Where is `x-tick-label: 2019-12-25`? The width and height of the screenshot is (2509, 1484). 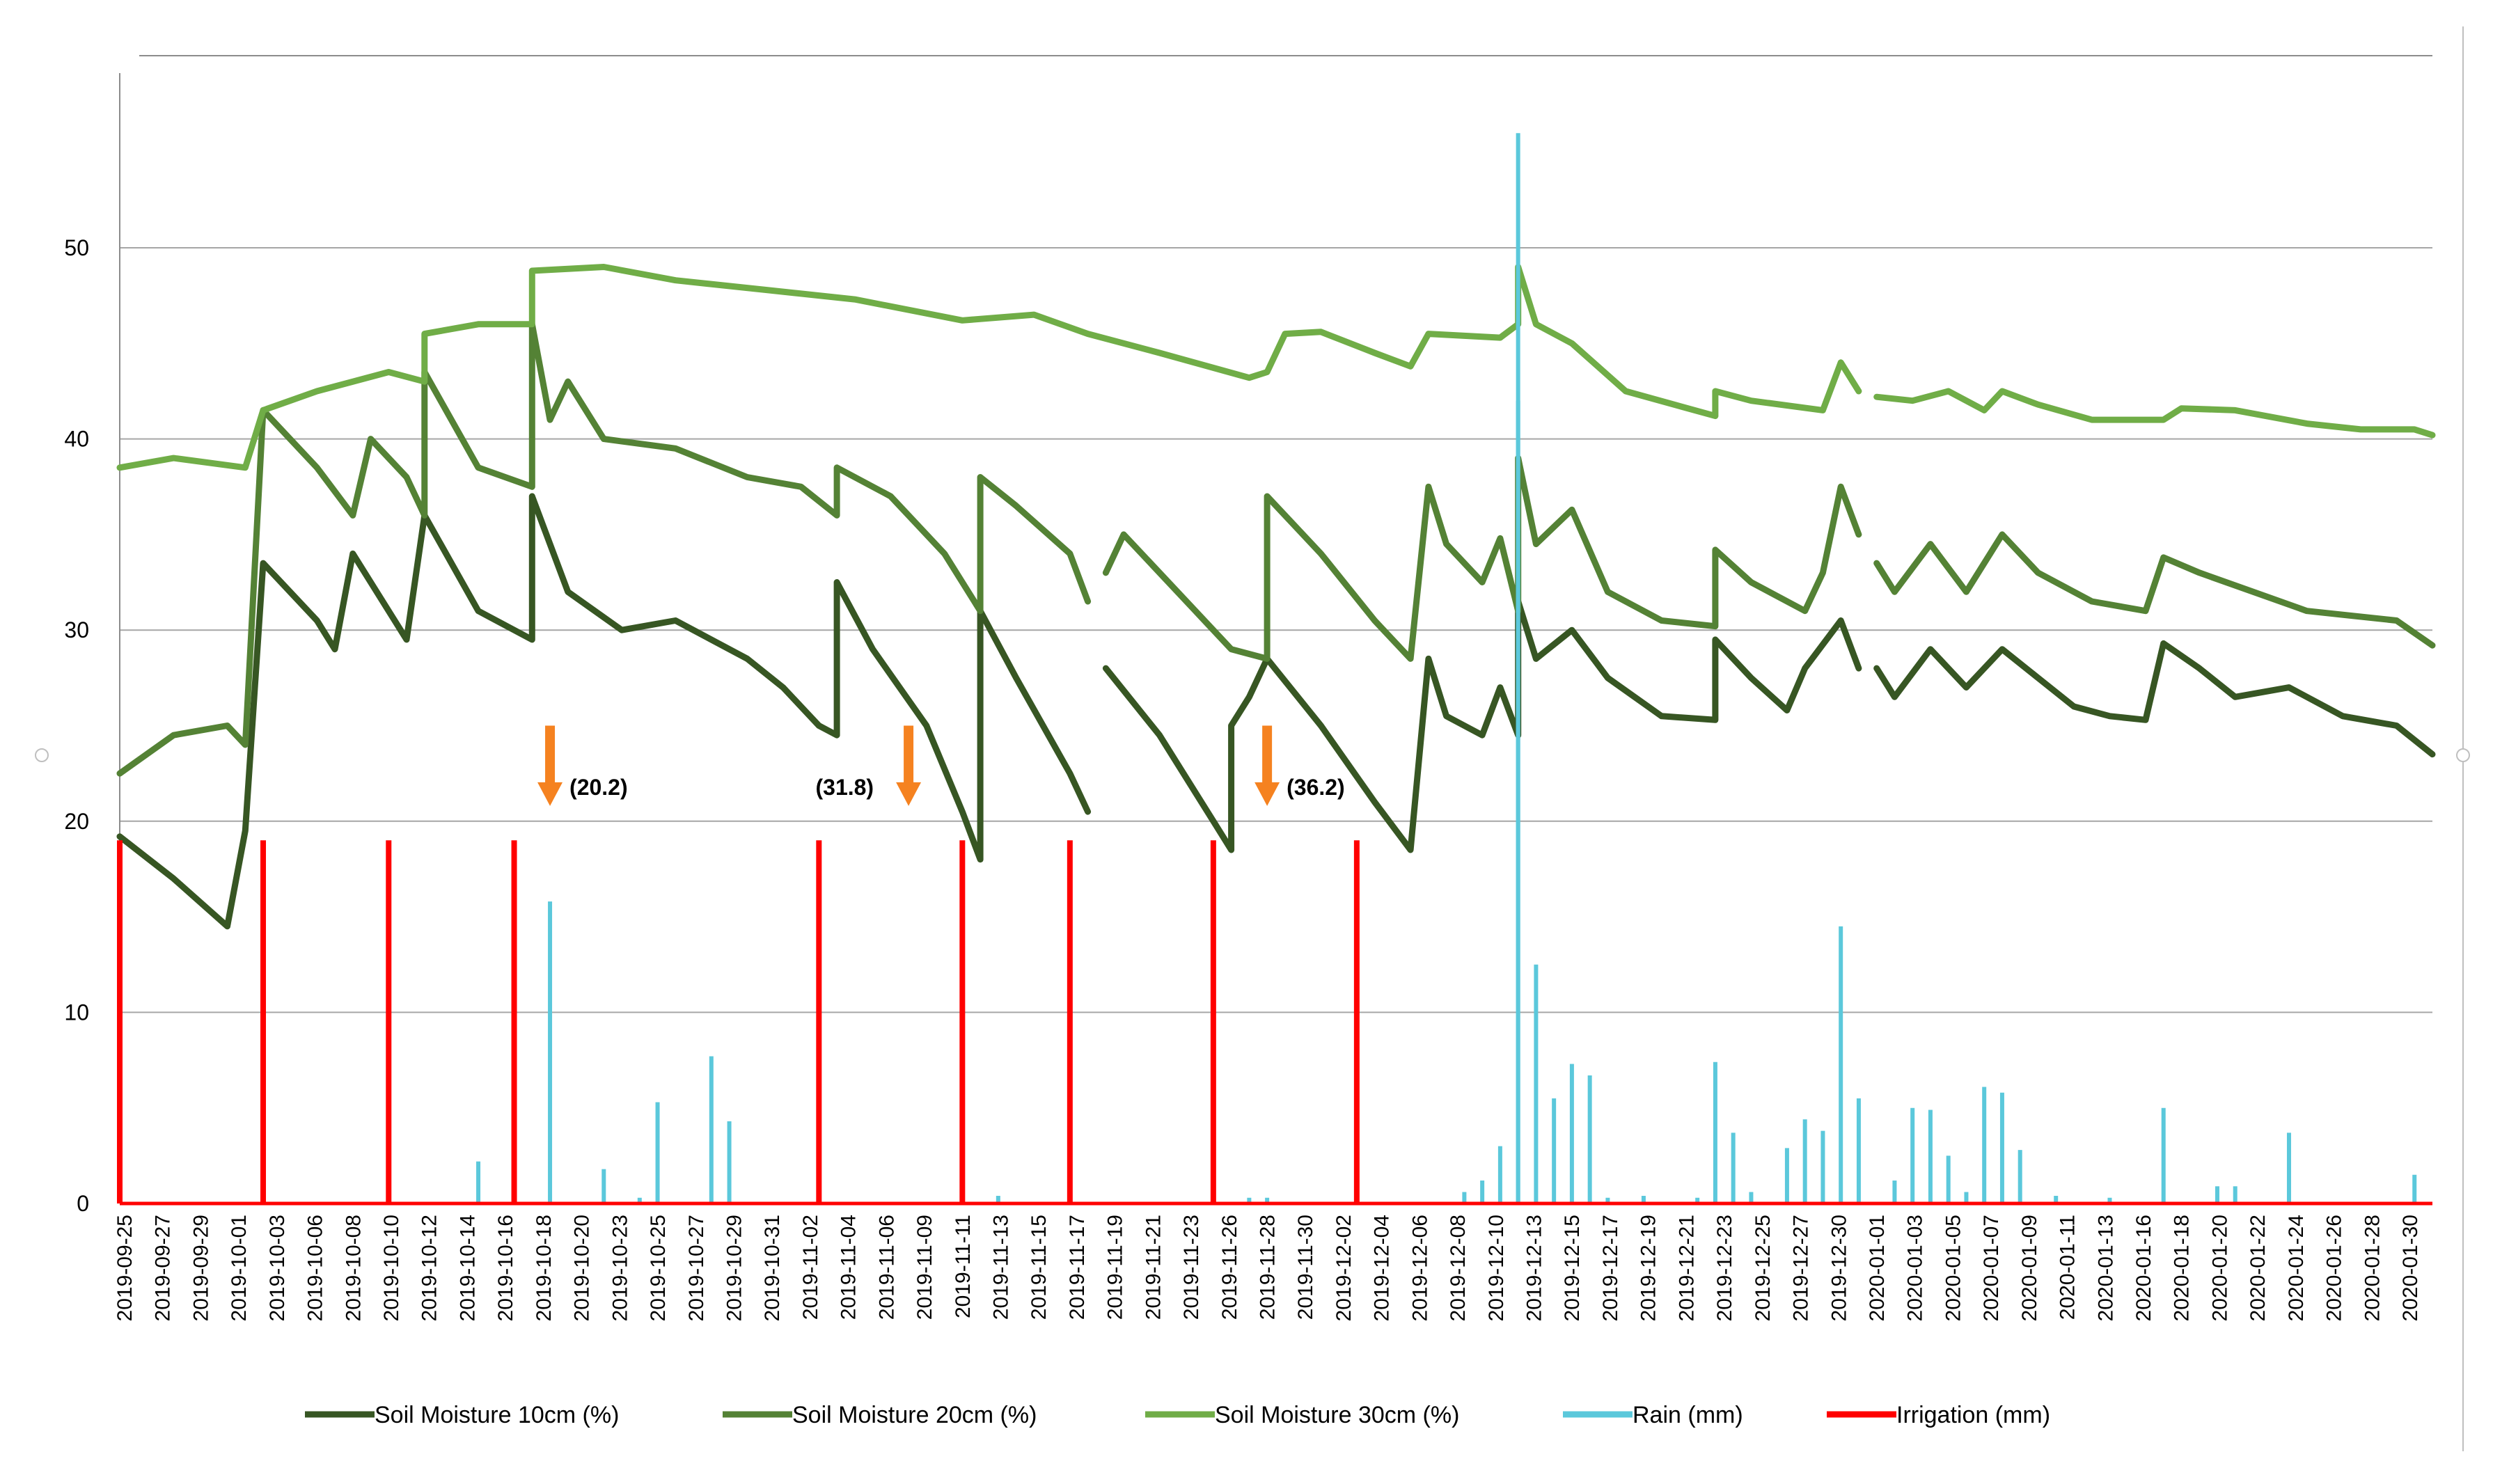 x-tick-label: 2019-12-25 is located at coordinates (1763, 1268).